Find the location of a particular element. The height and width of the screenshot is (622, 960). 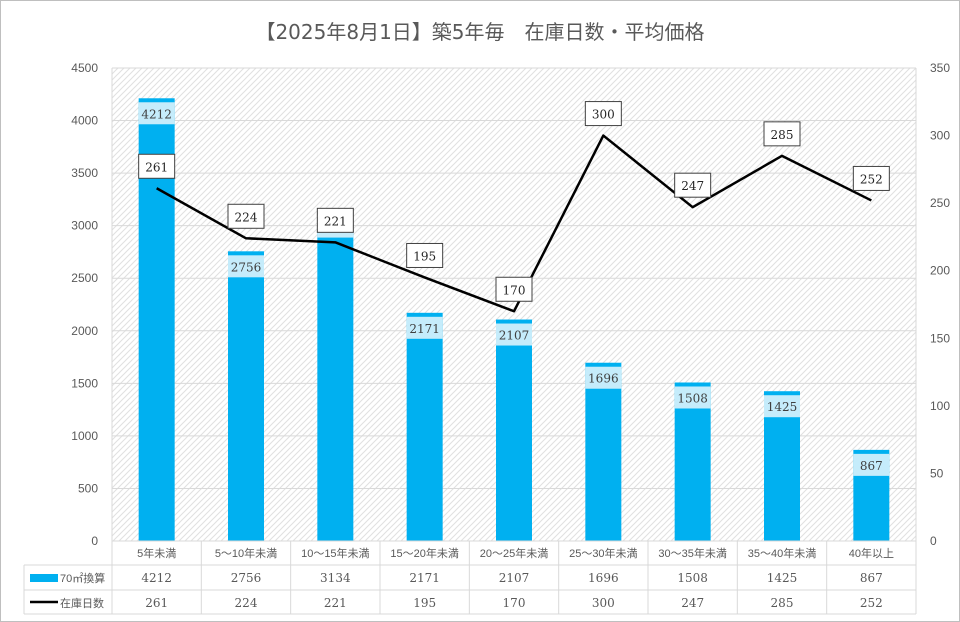

bar-data-label: 2756 is located at coordinates (246, 267).